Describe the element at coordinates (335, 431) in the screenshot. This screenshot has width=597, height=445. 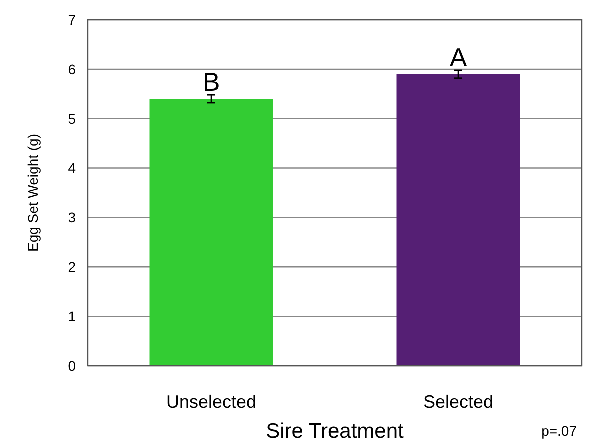
I see `x-axis-title: Sire Treatment` at that location.